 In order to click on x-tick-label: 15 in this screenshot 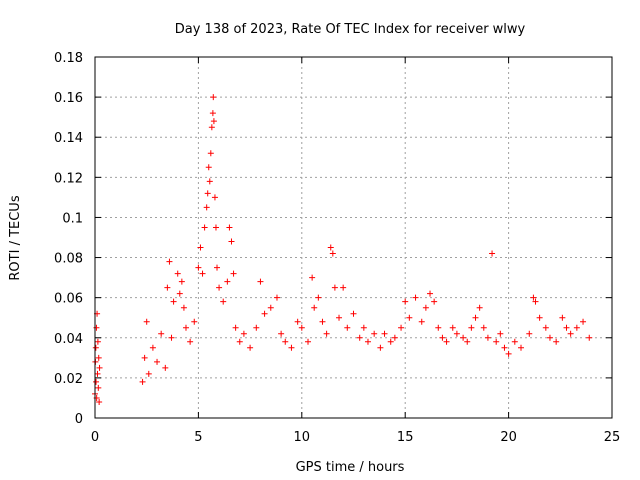, I will do `click(405, 437)`.